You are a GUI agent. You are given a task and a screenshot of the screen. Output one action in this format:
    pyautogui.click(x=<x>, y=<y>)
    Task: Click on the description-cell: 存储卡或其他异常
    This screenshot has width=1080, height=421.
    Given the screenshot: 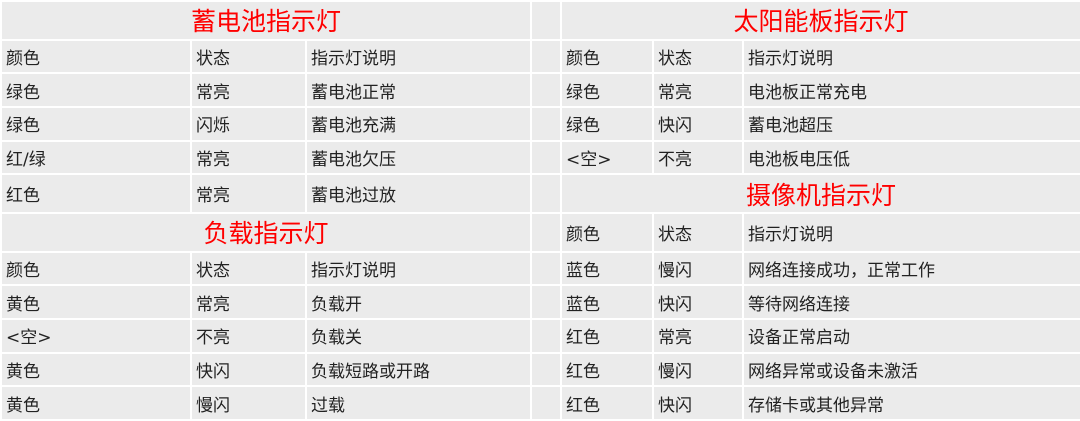 What is the action you would take?
    pyautogui.click(x=910, y=403)
    